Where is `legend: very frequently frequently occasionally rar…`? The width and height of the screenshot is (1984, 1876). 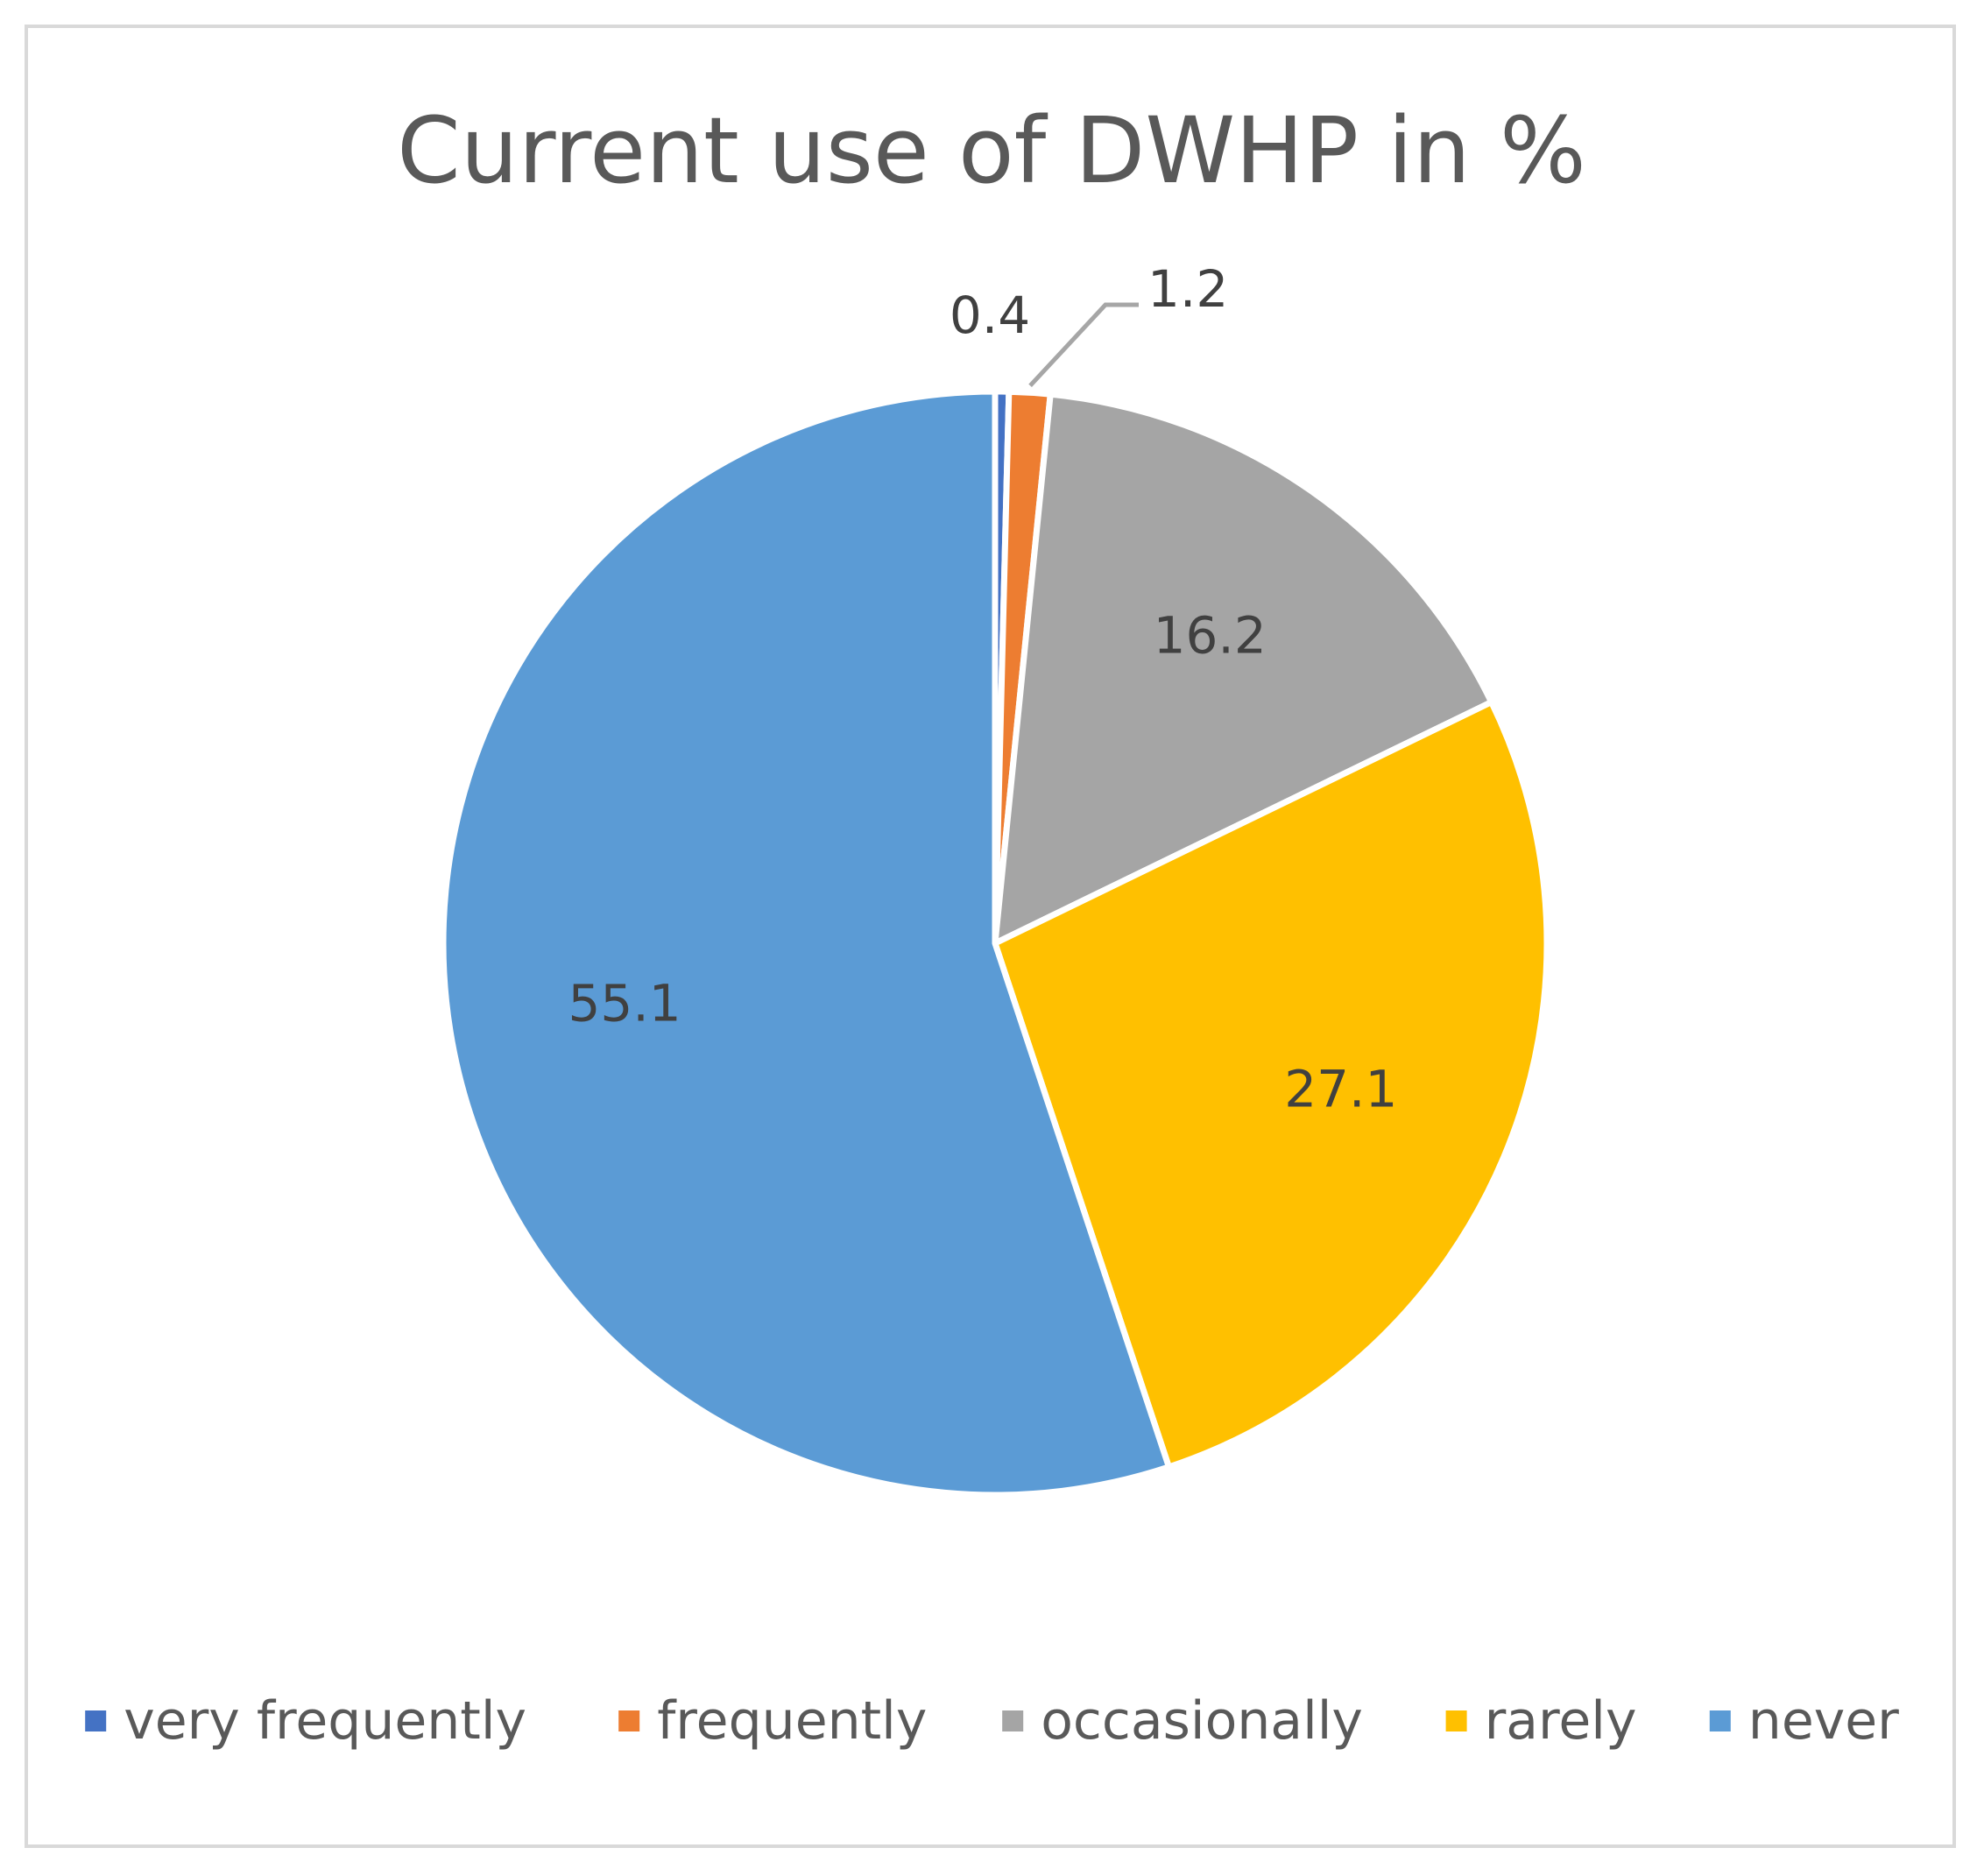
legend: very frequently frequently occasionally rar… is located at coordinates (992, 1721).